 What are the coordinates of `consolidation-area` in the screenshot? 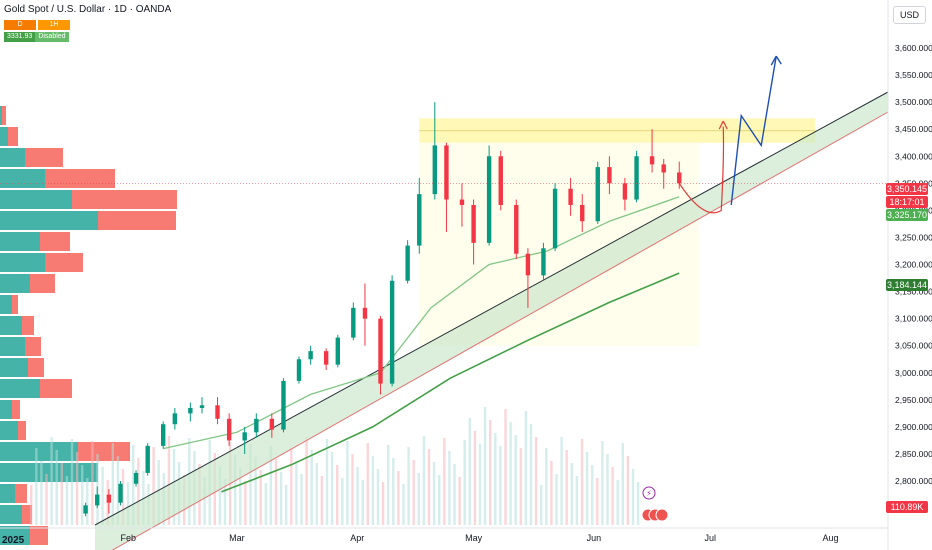 It's located at (559, 244).